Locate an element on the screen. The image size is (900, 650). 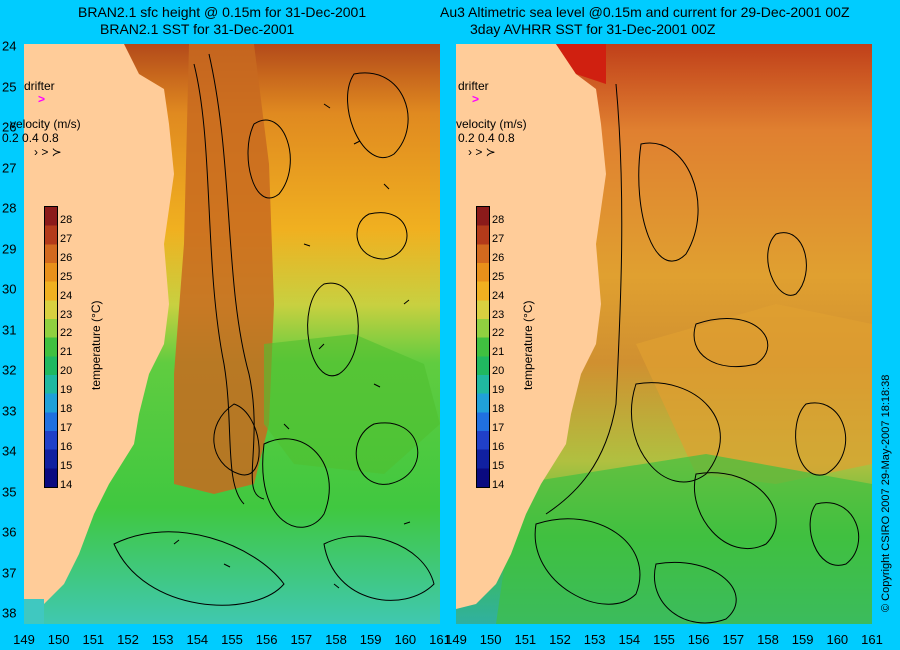
velocity-legend-values-left: 0.2 0.4 0.8 is located at coordinates (30, 138).